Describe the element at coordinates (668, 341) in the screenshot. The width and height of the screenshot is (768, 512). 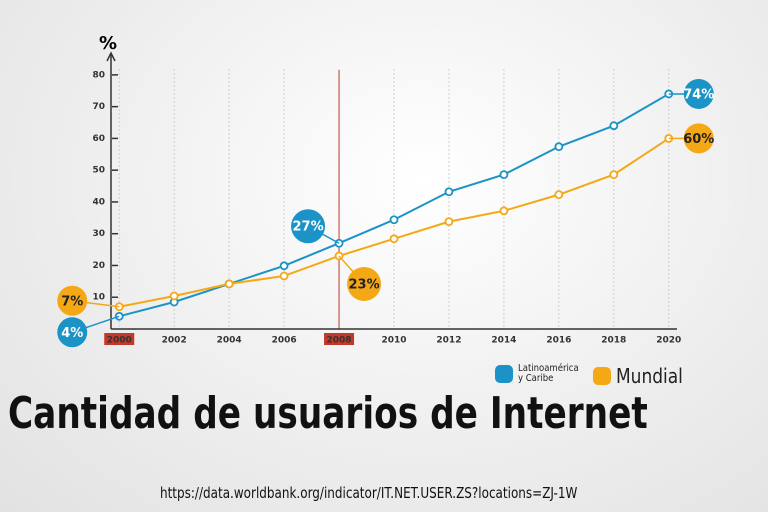
I see `x-tick-label: 2020` at that location.